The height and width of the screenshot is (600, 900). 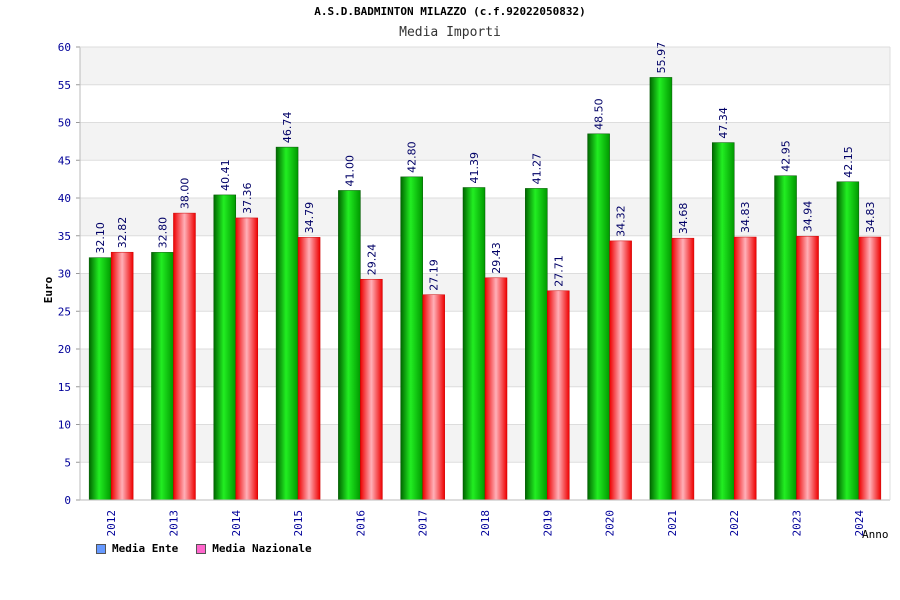 What do you see at coordinates (101, 548) in the screenshot?
I see `legend-swatch-ente` at bounding box center [101, 548].